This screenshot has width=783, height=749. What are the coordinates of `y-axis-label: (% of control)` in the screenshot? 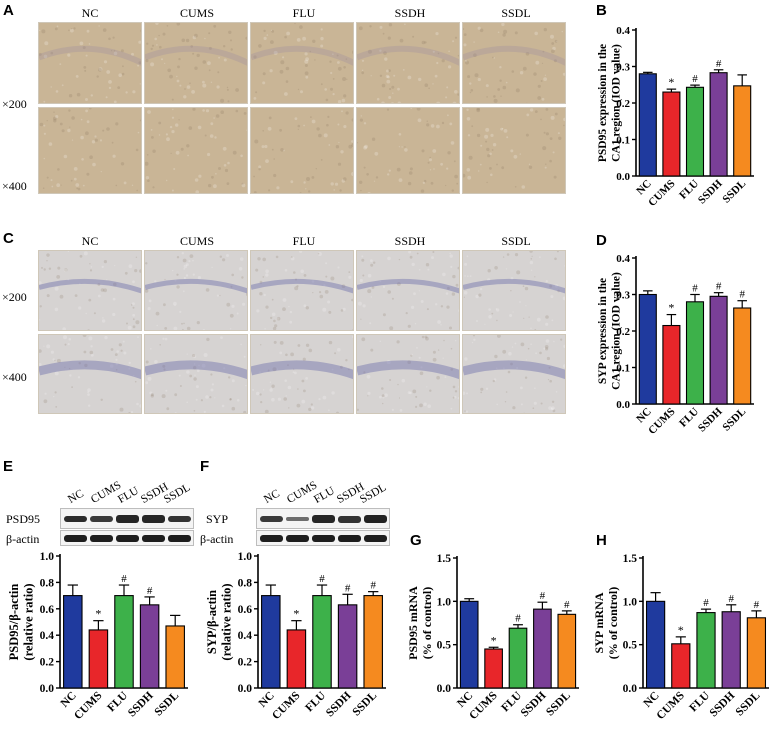 It's located at (427, 623).